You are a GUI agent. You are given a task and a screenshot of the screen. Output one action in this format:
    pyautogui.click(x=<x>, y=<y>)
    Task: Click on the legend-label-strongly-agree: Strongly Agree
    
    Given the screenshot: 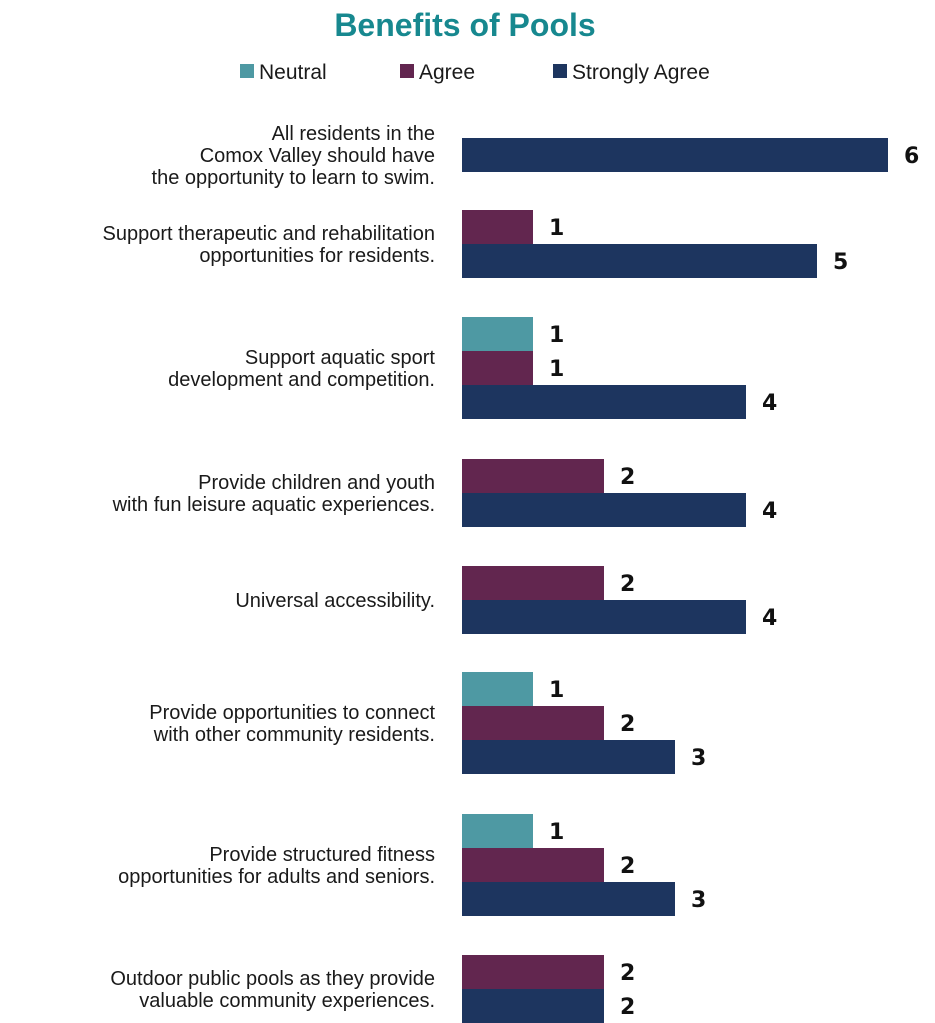 What is the action you would take?
    pyautogui.click(x=641, y=72)
    